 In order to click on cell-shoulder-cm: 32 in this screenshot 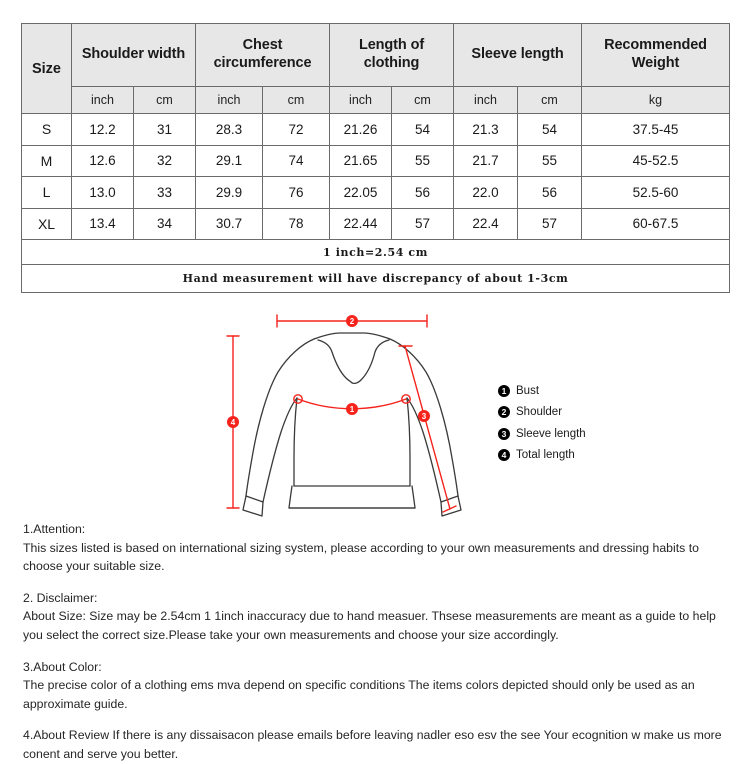, I will do `click(164, 160)`.